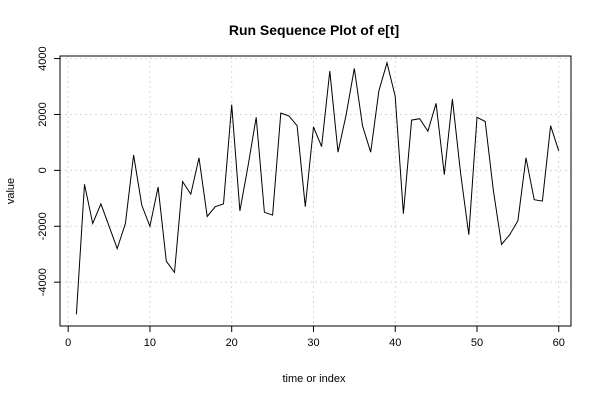 This screenshot has width=599, height=400. I want to click on y-tick-label: -4000, so click(43, 282).